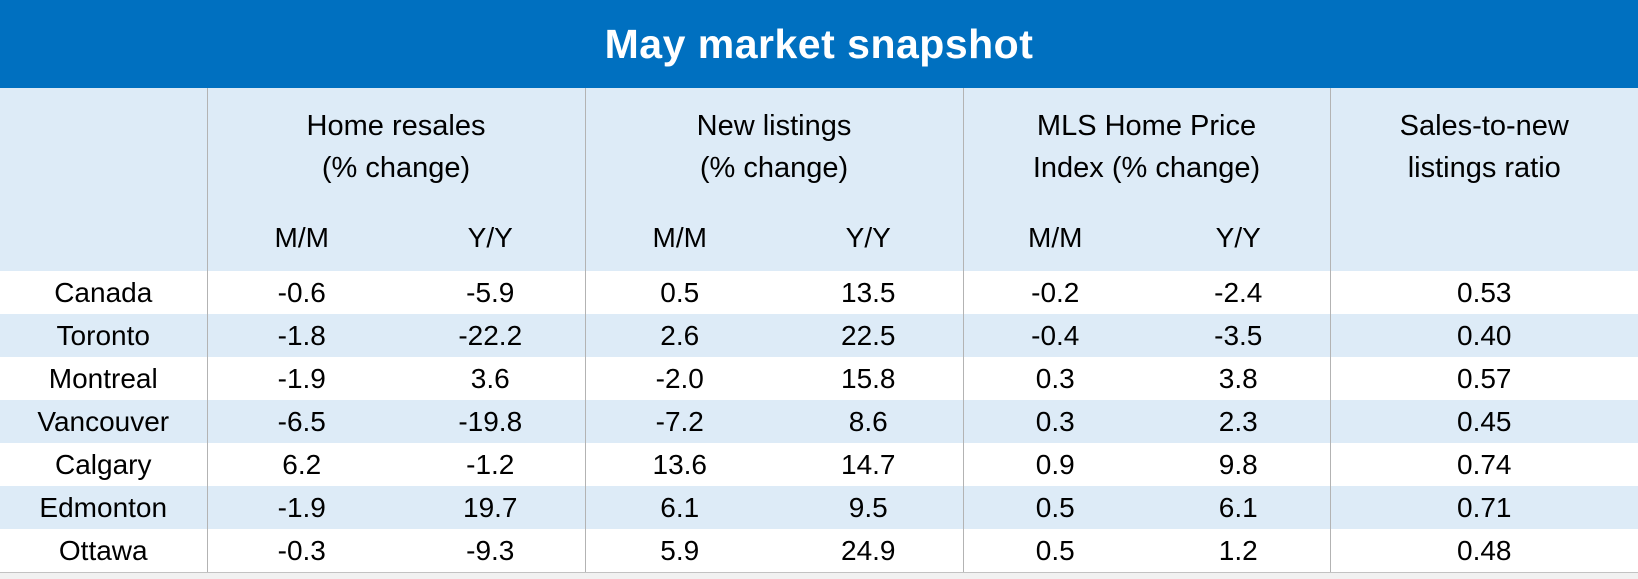 The width and height of the screenshot is (1638, 579). I want to click on table-cell: -19.8, so click(491, 421).